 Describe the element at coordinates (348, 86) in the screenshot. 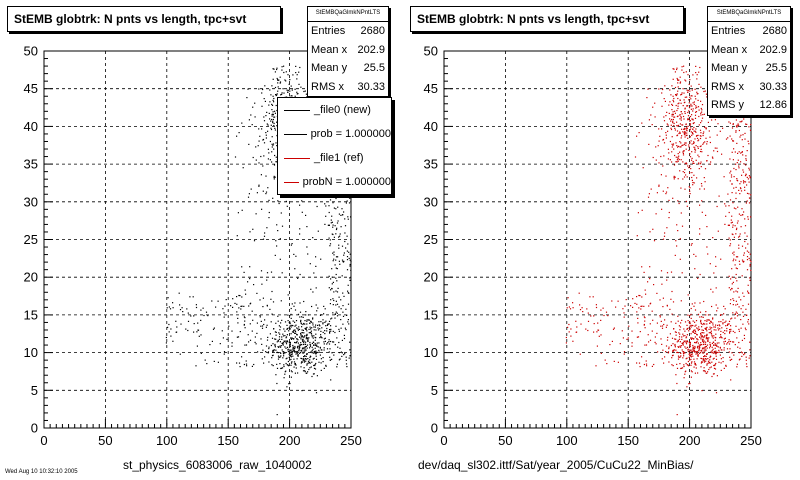

I see `stats-row-rms-x: RMS x 30.33` at that location.